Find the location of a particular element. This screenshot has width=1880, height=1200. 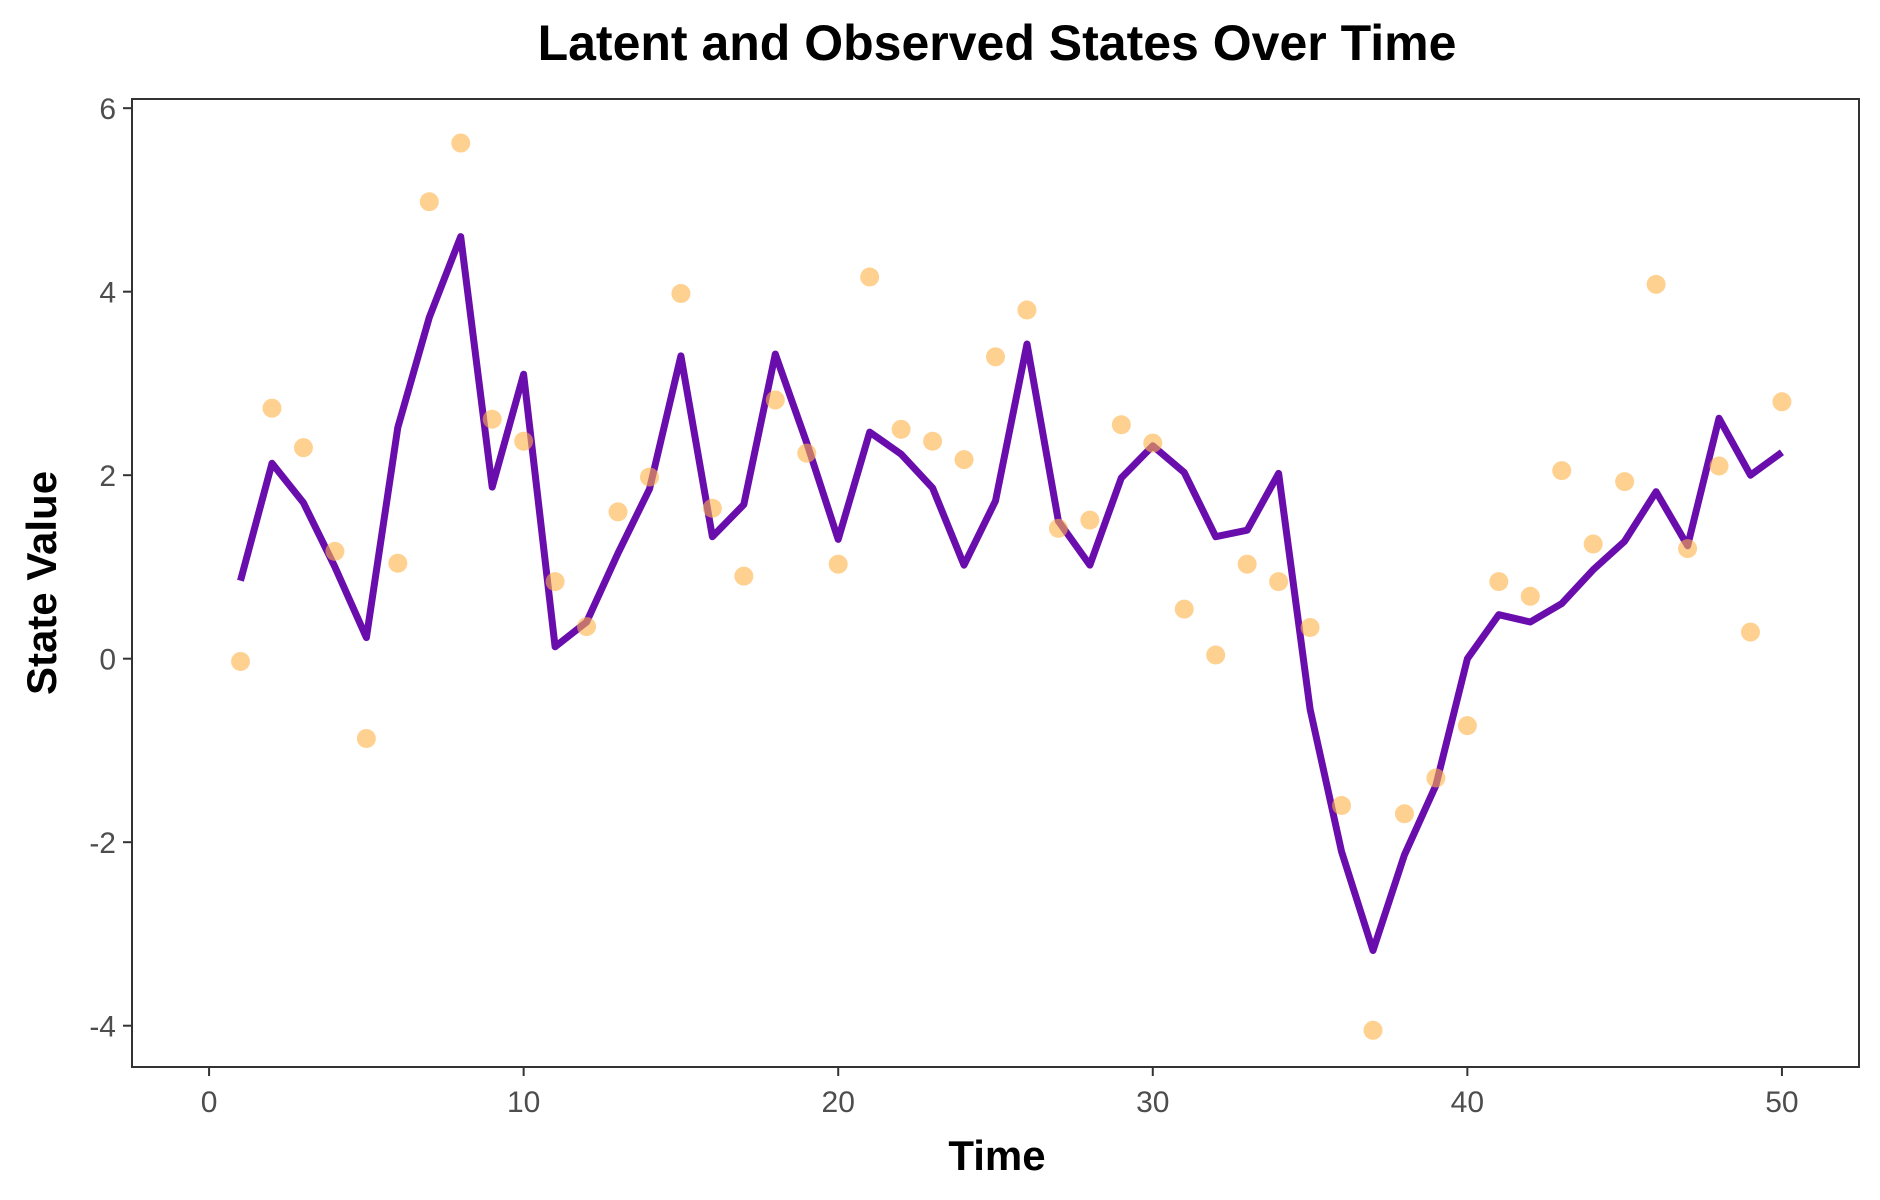

x-tick-label: 30 is located at coordinates (1152, 1102).